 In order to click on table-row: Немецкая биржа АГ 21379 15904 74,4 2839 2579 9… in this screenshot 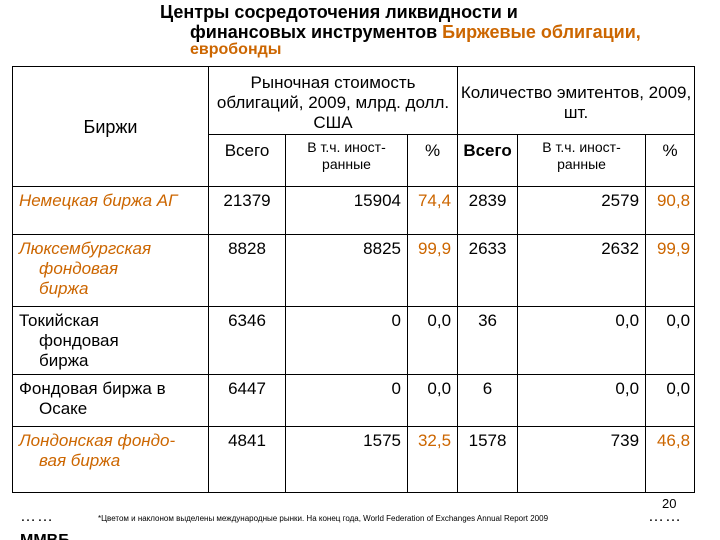, I will do `click(354, 210)`.